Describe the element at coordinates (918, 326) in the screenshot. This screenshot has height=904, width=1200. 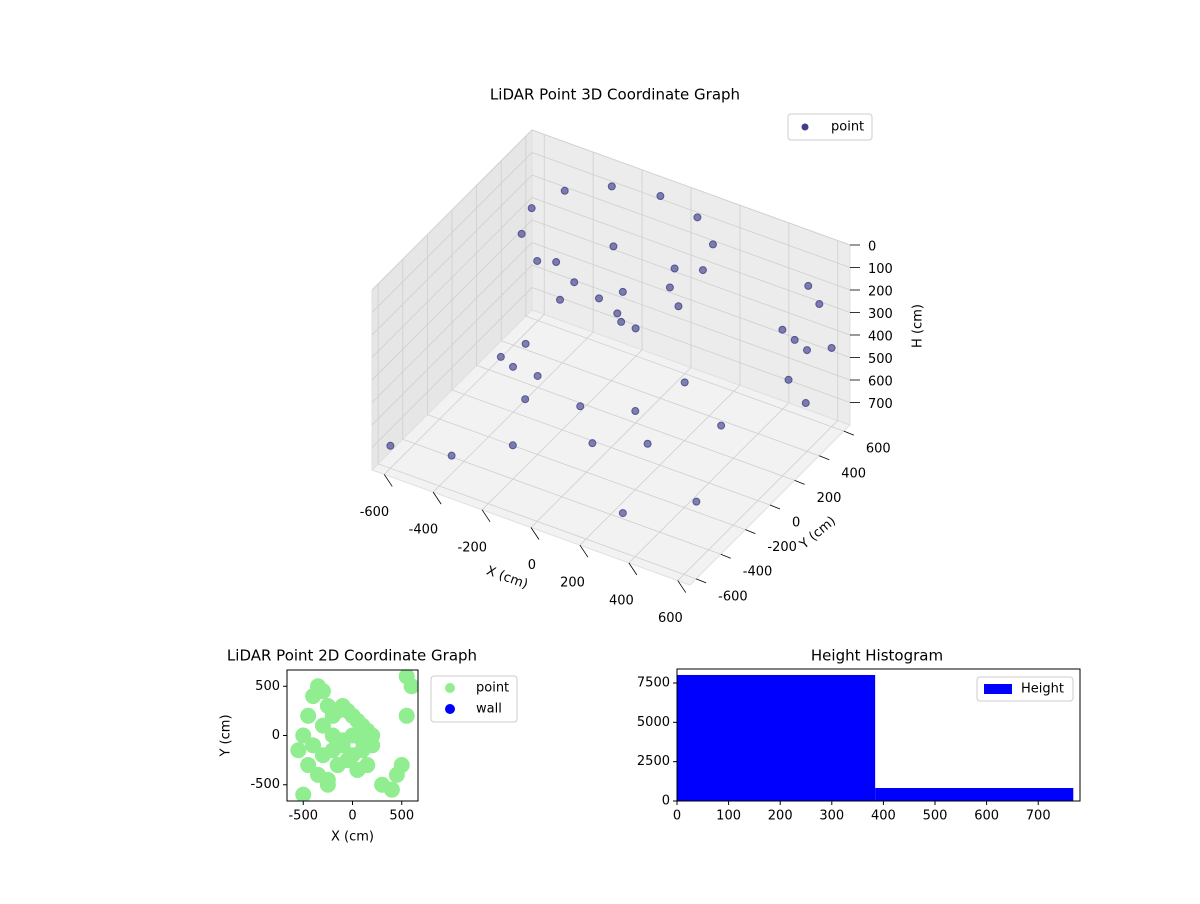
I see `z-axis-label: H (cm)` at that location.